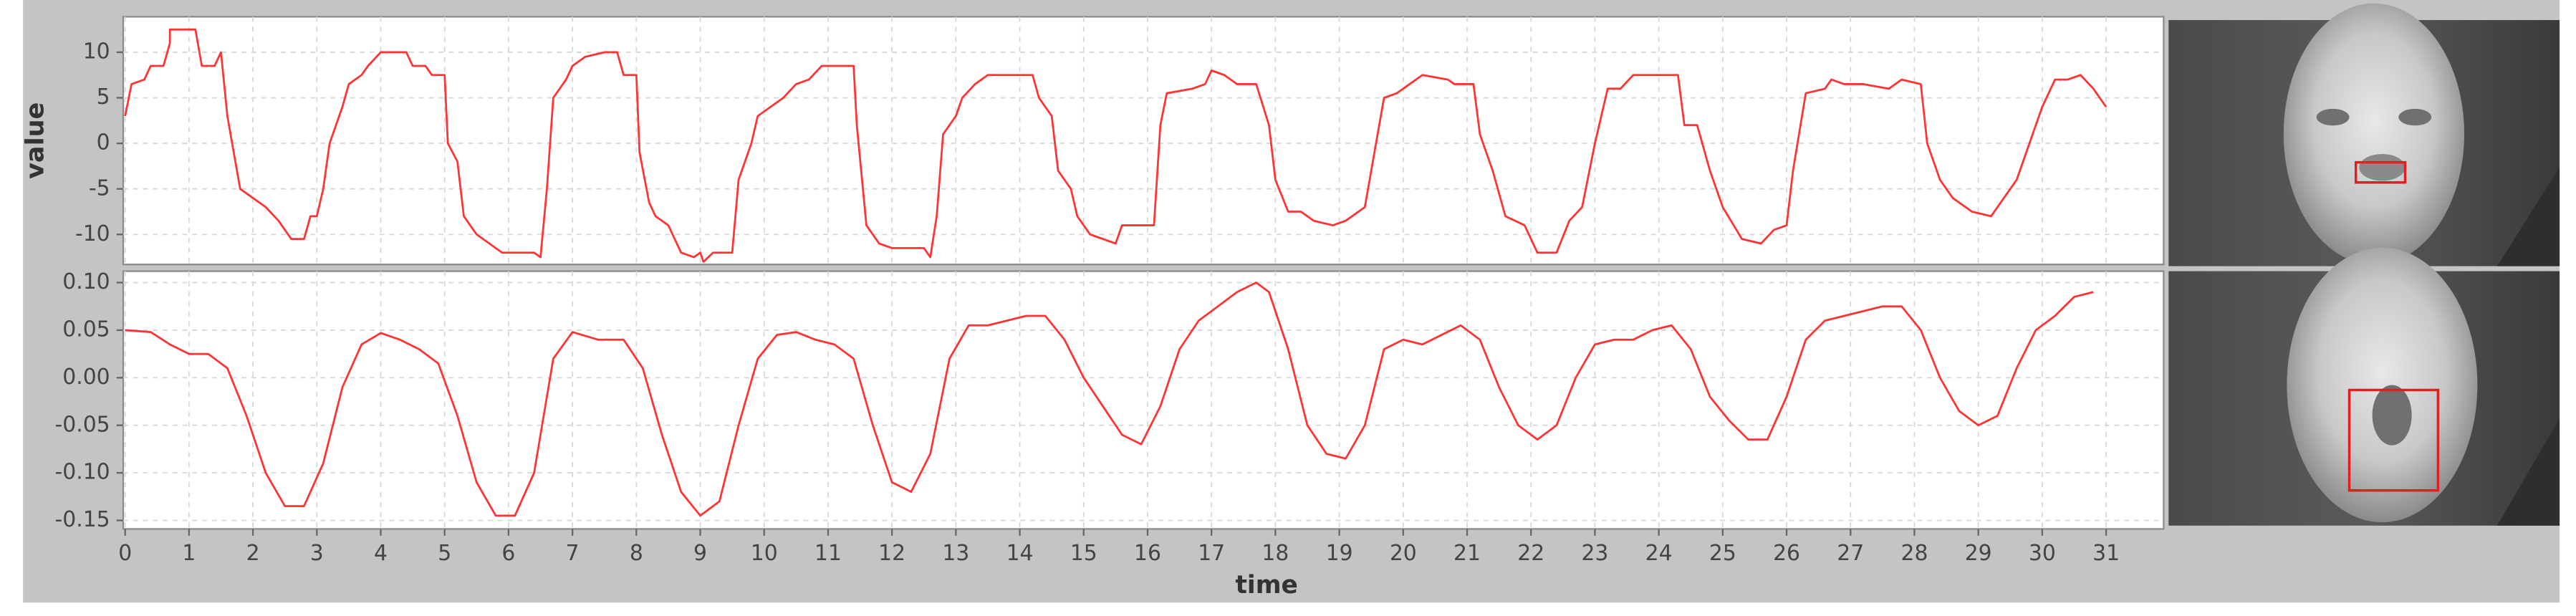 The height and width of the screenshot is (616, 2576). Describe the element at coordinates (125, 553) in the screenshot. I see `x-tick-label: 0` at that location.